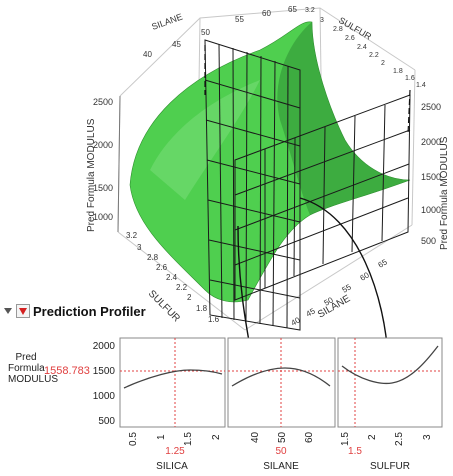 The width and height of the screenshot is (453, 476). I want to click on sulfur-x-tick: 2, so click(372, 437).